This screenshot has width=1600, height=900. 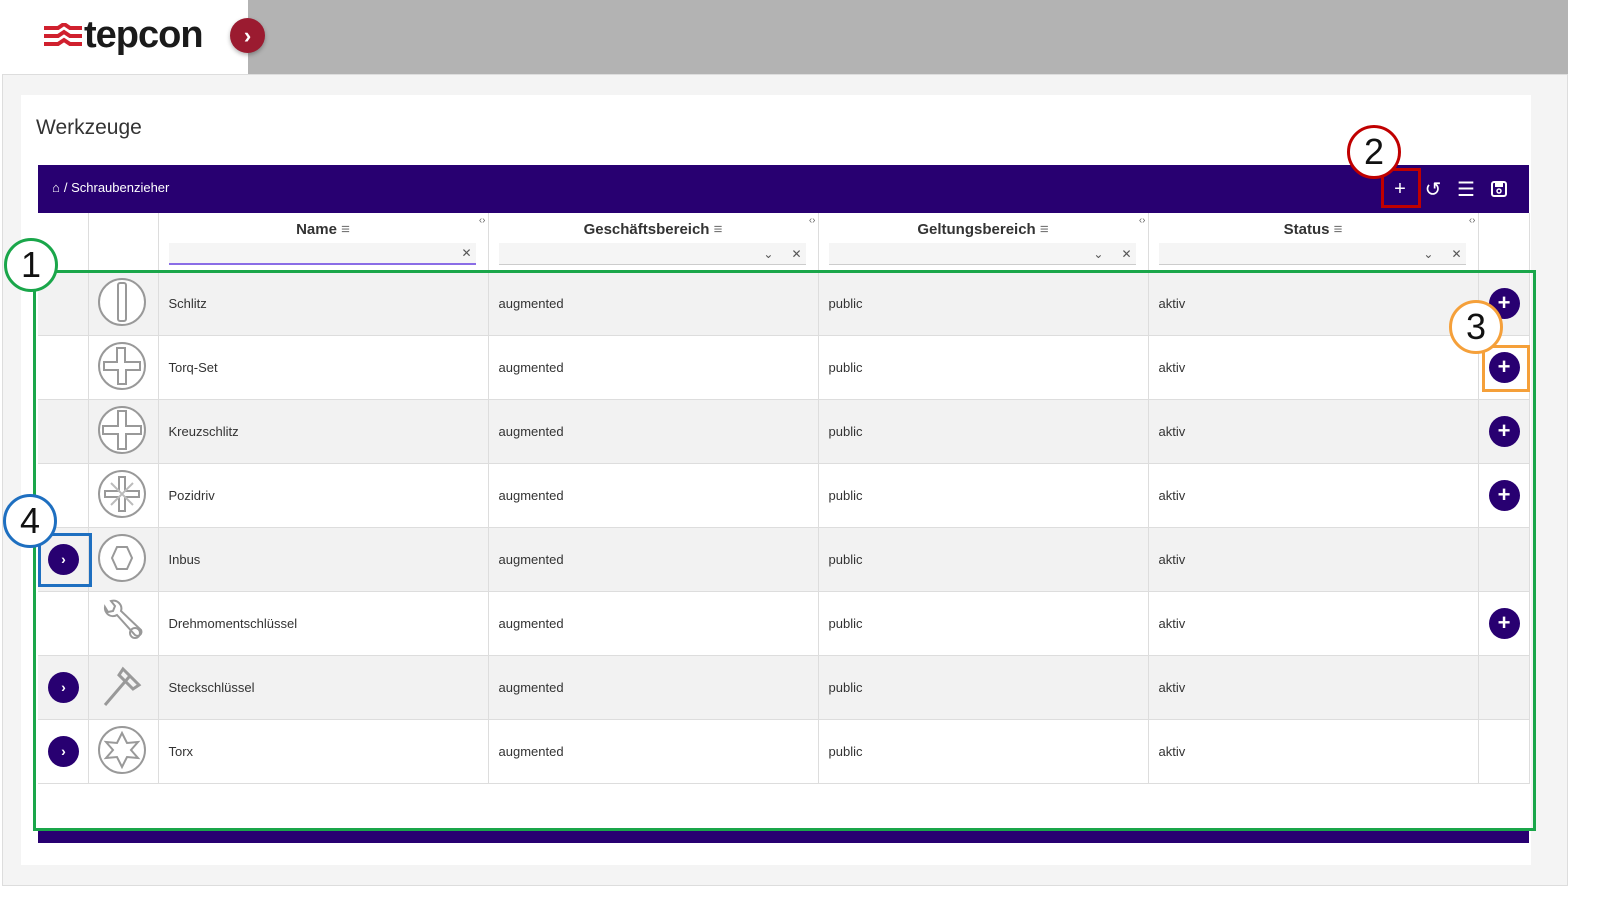 What do you see at coordinates (316, 229) in the screenshot?
I see `column-label: Name` at bounding box center [316, 229].